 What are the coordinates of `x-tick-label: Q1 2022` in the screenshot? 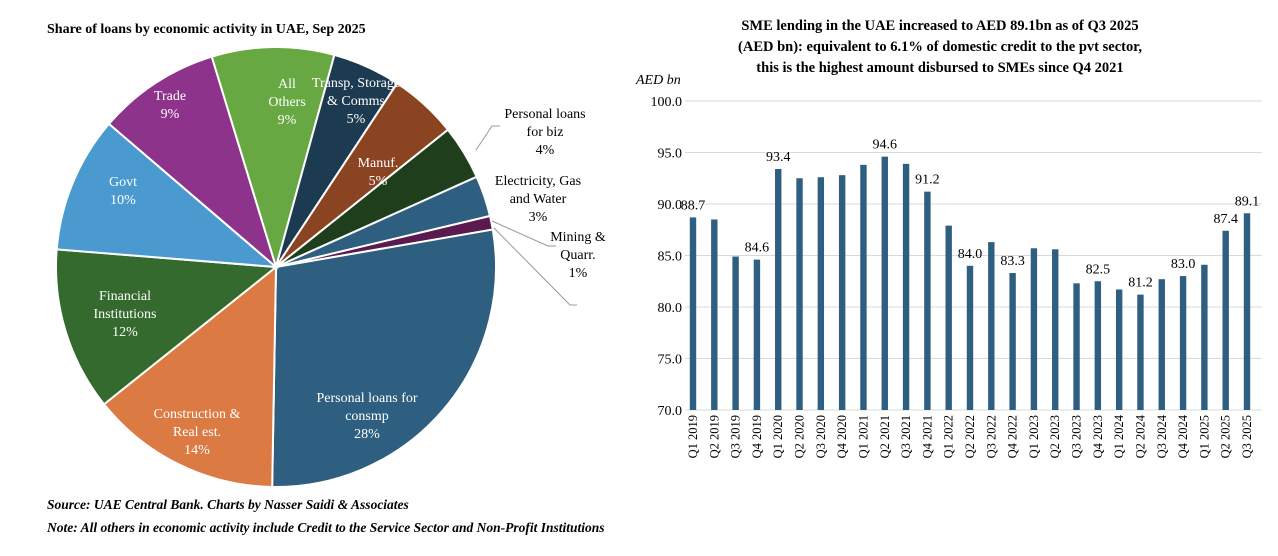 It's located at (949, 436).